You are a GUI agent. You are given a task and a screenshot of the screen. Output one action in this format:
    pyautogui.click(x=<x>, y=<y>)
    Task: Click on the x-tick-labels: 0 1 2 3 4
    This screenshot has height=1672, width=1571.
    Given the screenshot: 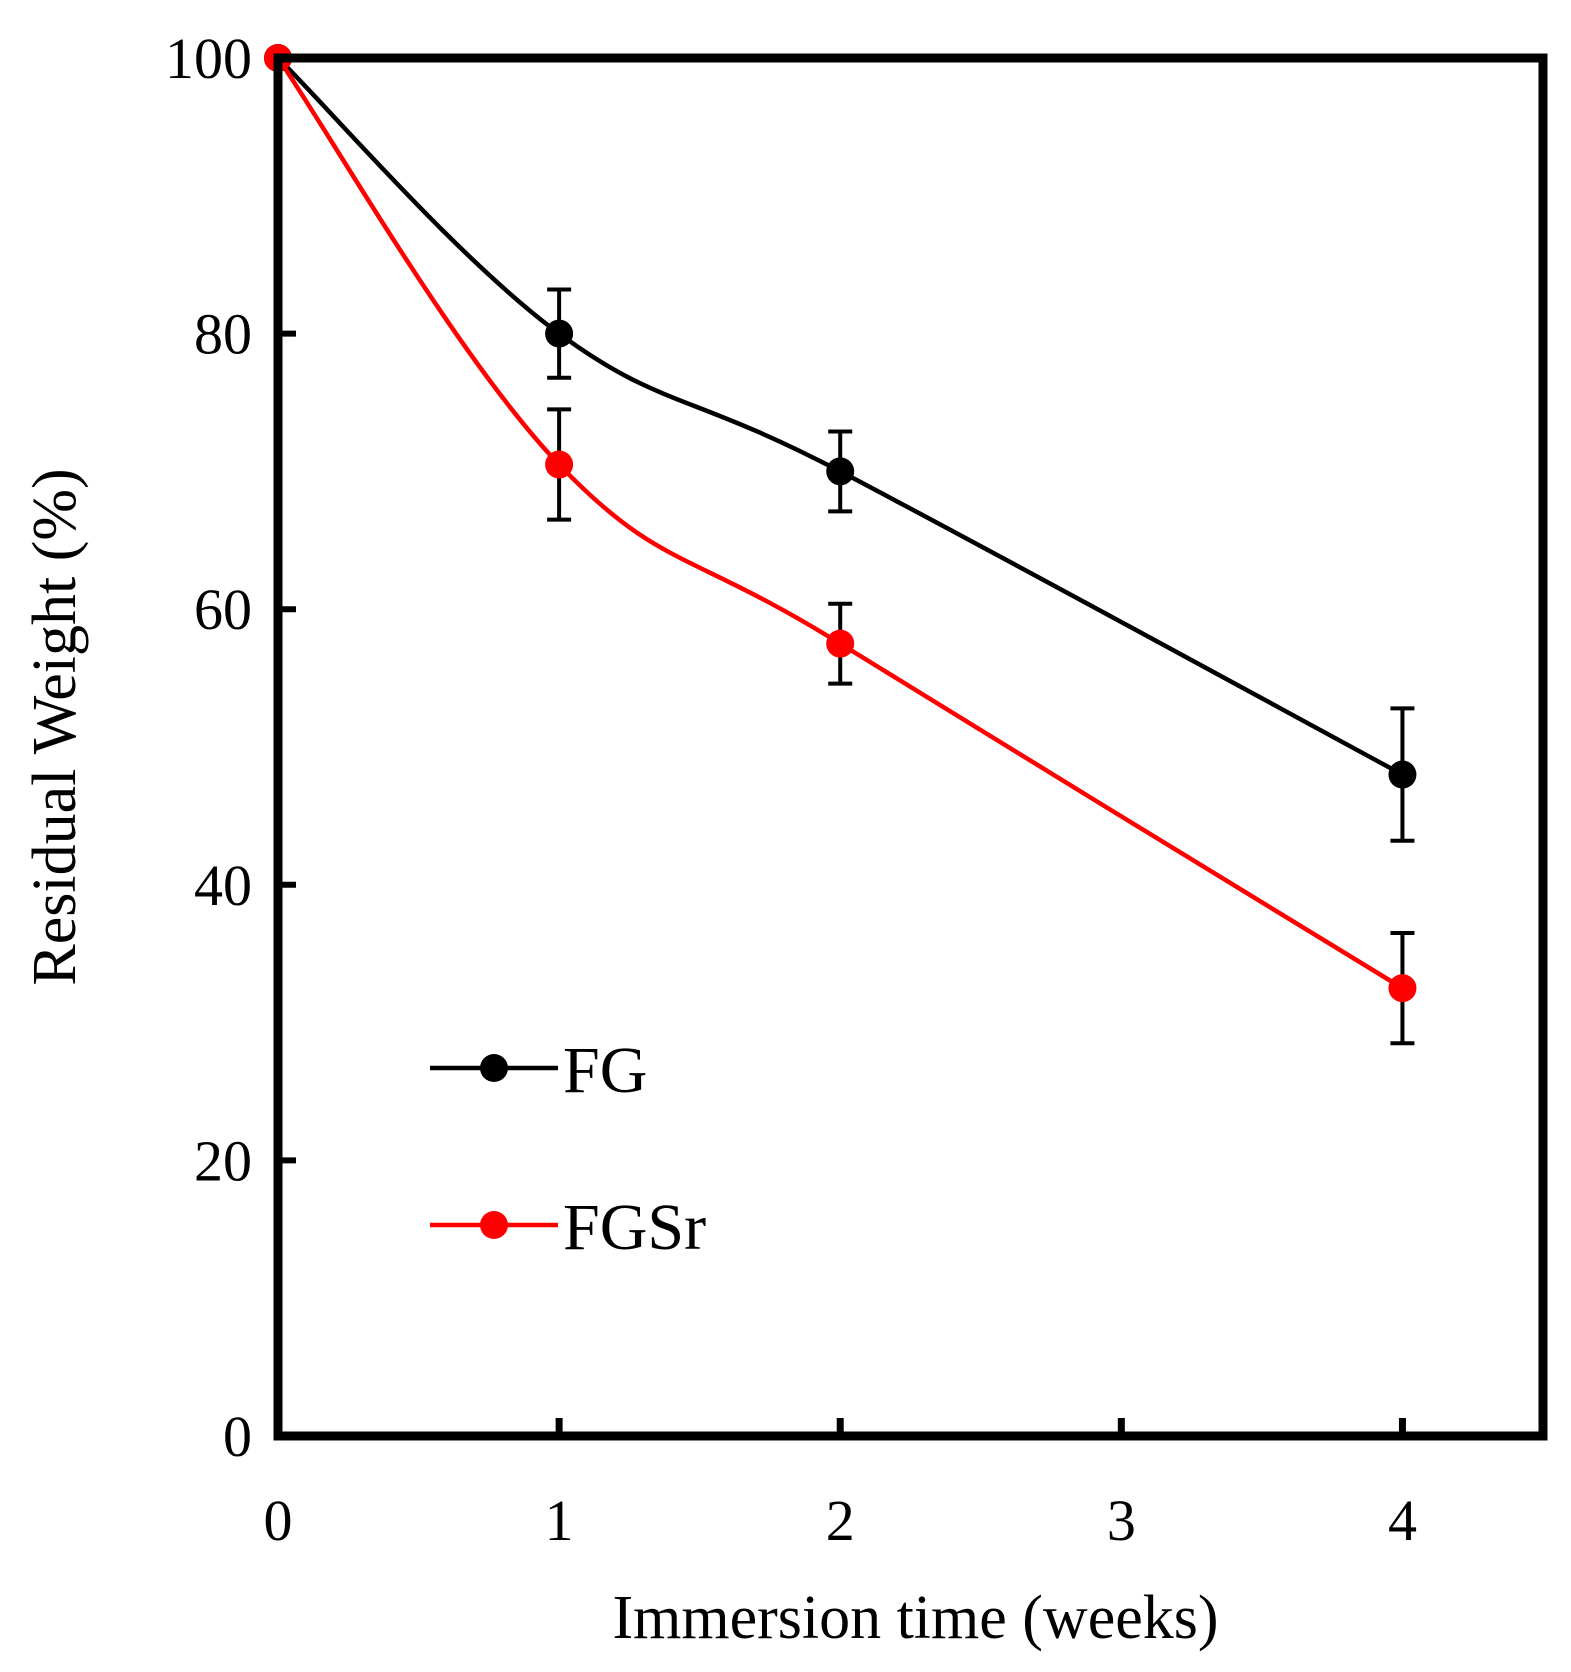 What is the action you would take?
    pyautogui.click(x=840, y=1520)
    